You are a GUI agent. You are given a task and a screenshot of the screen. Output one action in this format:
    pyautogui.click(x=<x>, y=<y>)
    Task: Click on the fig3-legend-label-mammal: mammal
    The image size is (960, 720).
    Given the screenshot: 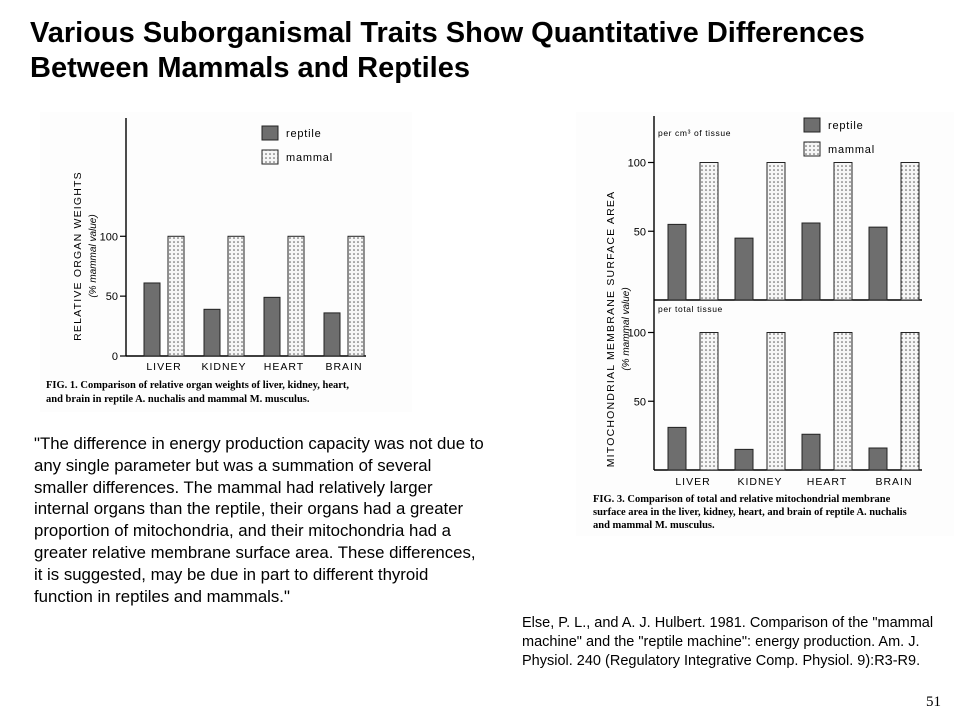 What is the action you would take?
    pyautogui.click(x=851, y=150)
    